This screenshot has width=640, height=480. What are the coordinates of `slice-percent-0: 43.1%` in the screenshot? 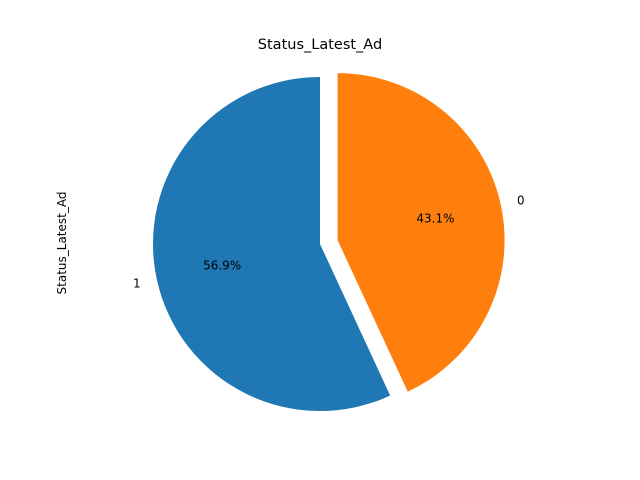 It's located at (435, 219).